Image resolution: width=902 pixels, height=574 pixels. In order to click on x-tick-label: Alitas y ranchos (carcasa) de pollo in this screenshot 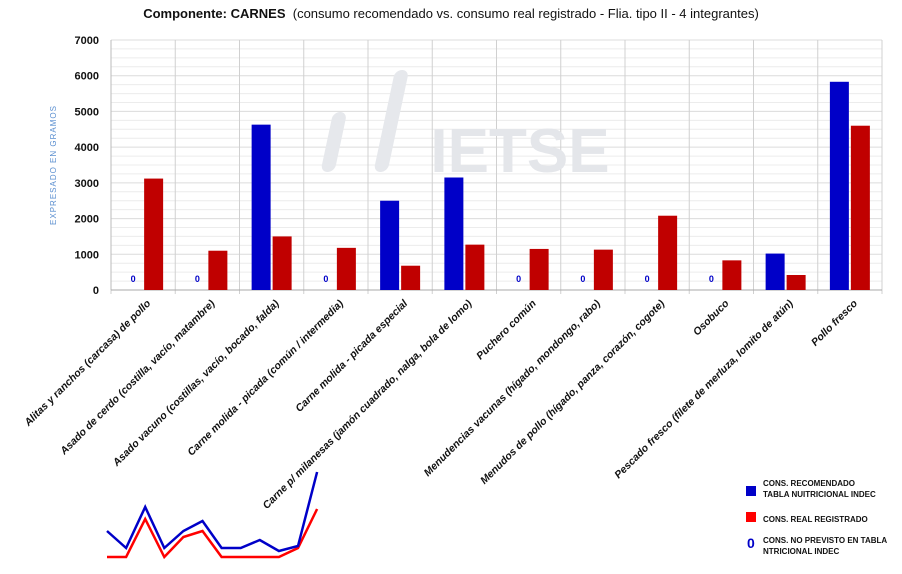, I will do `click(88, 363)`.